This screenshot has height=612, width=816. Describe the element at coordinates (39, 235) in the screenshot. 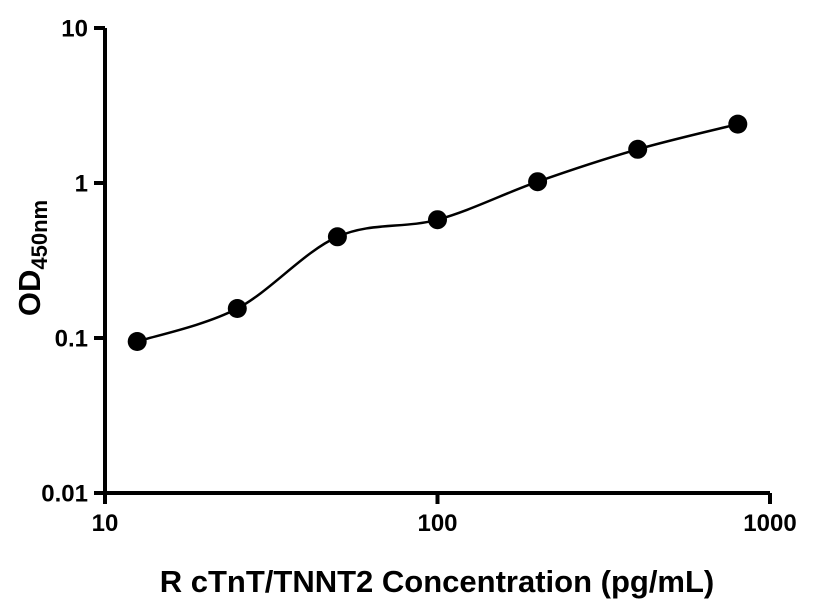

I see `y-axis-title-sub: 450nm` at that location.